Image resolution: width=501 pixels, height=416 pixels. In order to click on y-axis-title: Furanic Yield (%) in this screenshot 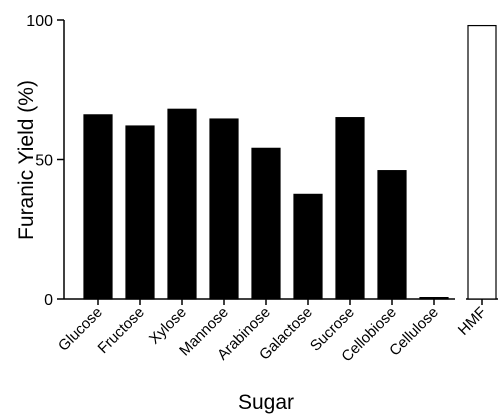, I will do `click(26, 160)`.